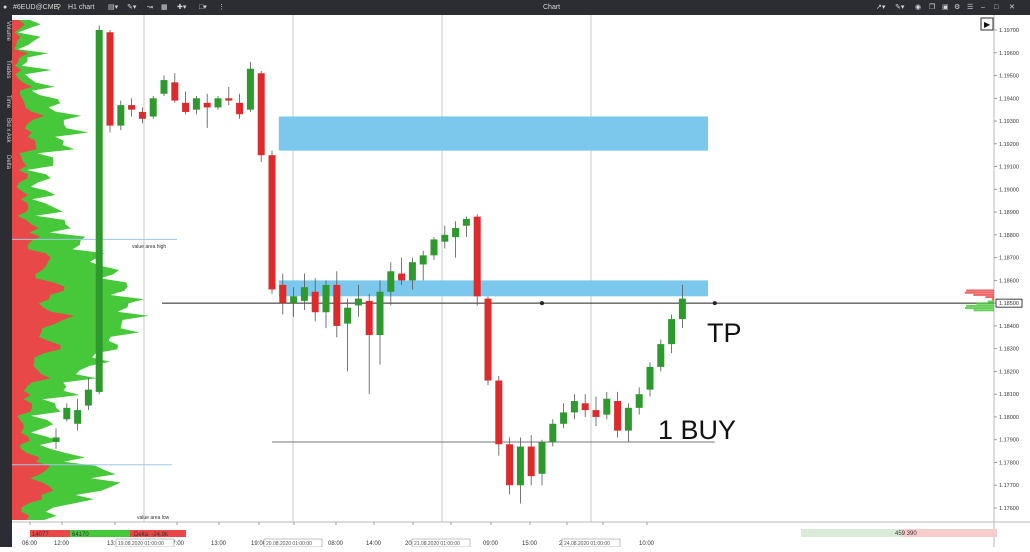 This screenshot has width=1030, height=552. I want to click on bid-volume: 64170, so click(80, 535).